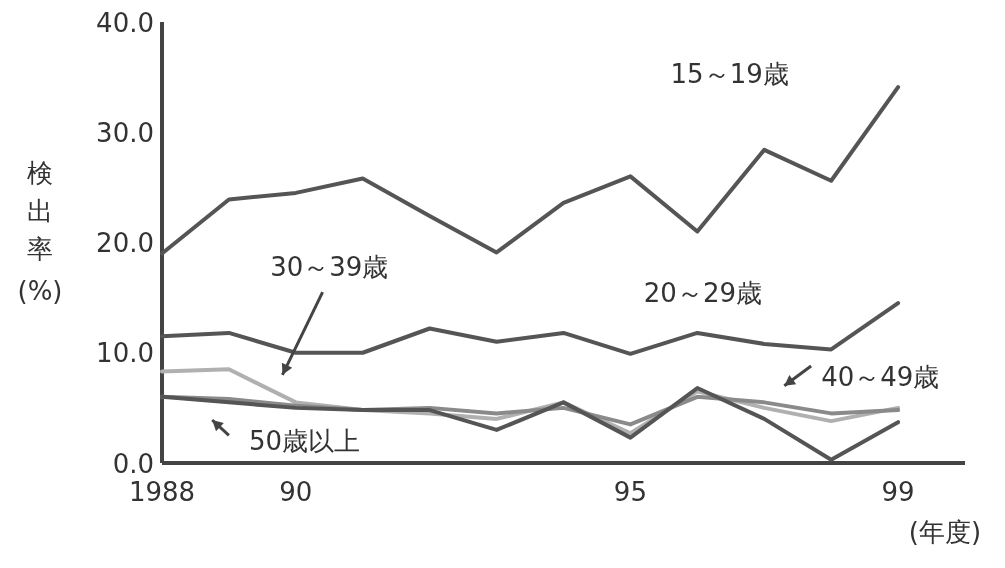  What do you see at coordinates (125, 243) in the screenshot?
I see `ytick: 20.0` at bounding box center [125, 243].